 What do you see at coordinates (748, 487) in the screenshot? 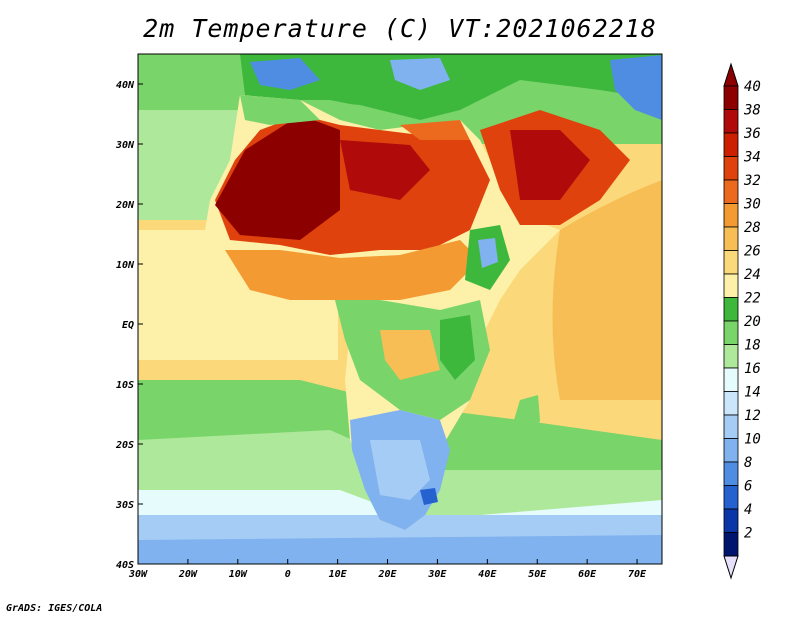
I see `colorbar-label: 6` at bounding box center [748, 487].